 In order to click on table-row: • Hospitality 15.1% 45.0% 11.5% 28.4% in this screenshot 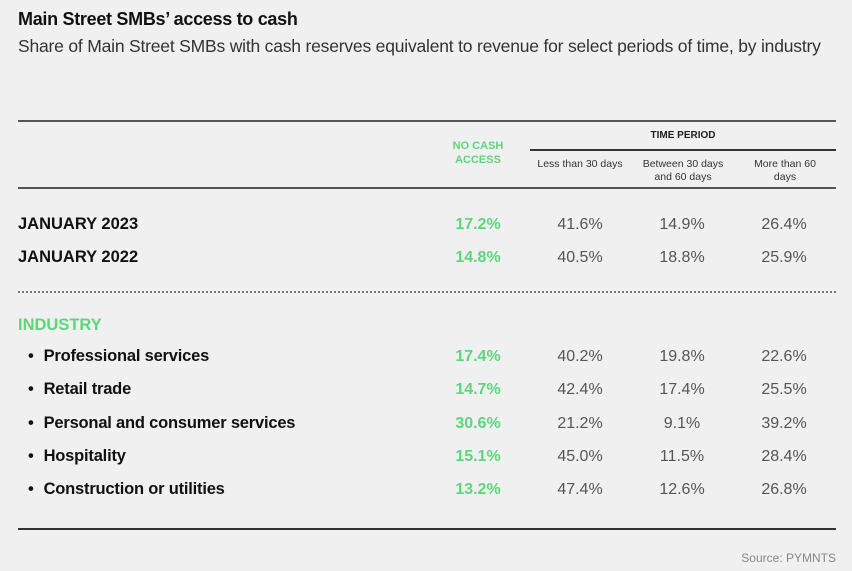, I will do `click(426, 459)`.